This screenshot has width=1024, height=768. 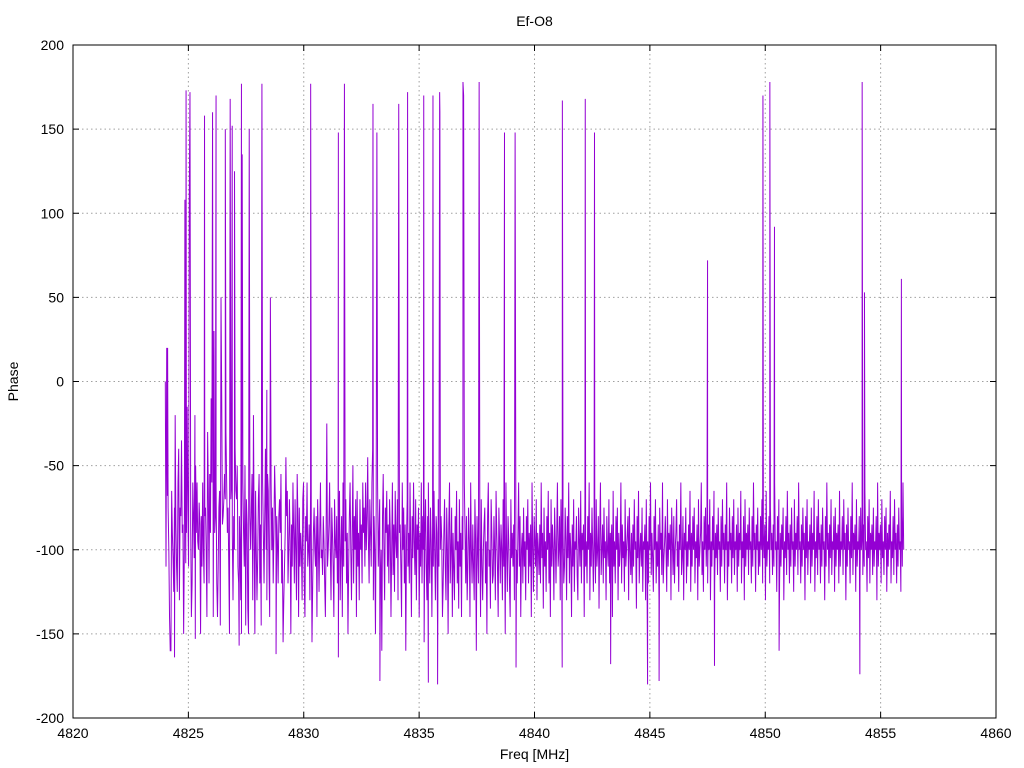 What do you see at coordinates (880, 733) in the screenshot?
I see `x-tick-label: 4855` at bounding box center [880, 733].